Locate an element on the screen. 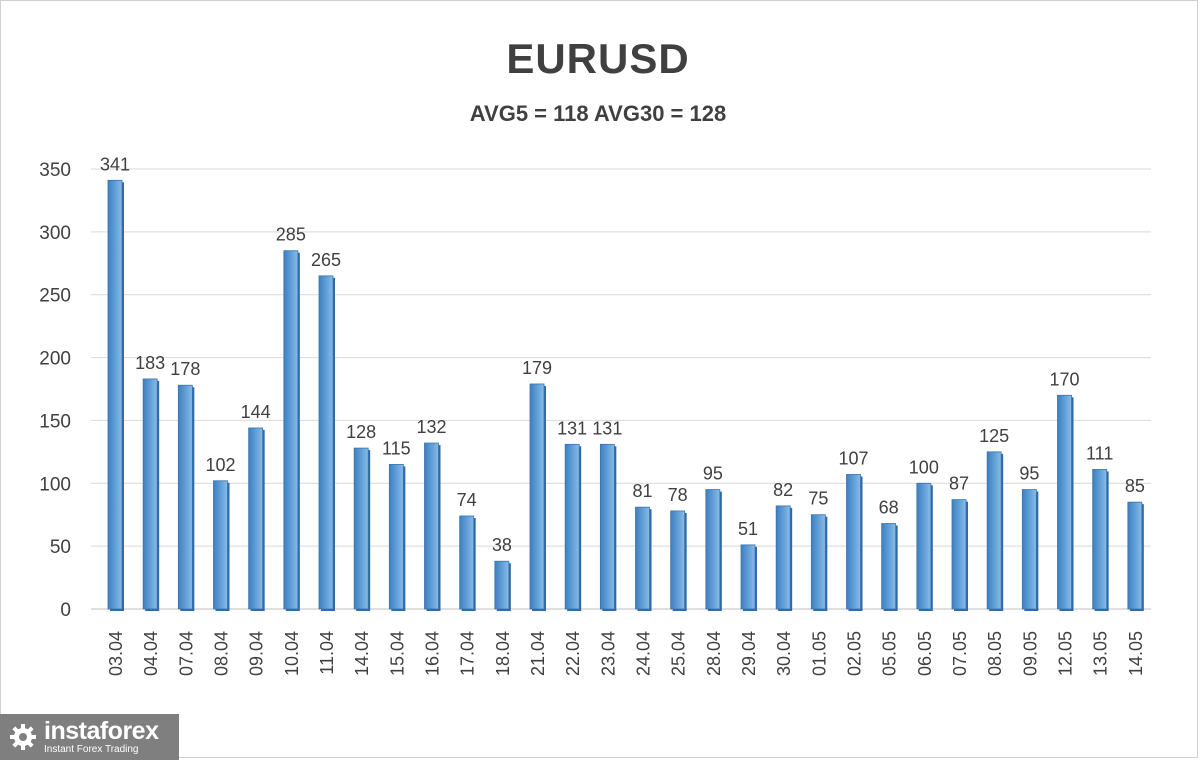  data-label: 82 is located at coordinates (783, 490).